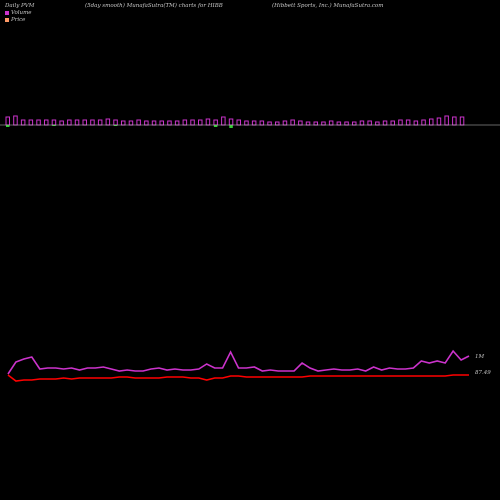  I want to click on legend-volume: Volume, so click(18, 13).